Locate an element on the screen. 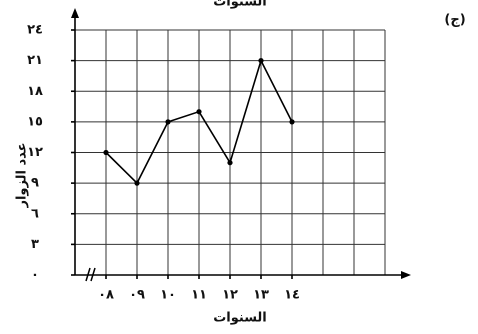 This screenshot has height=334, width=478. y-axis-label: عدد الزوار is located at coordinates (22, 175).